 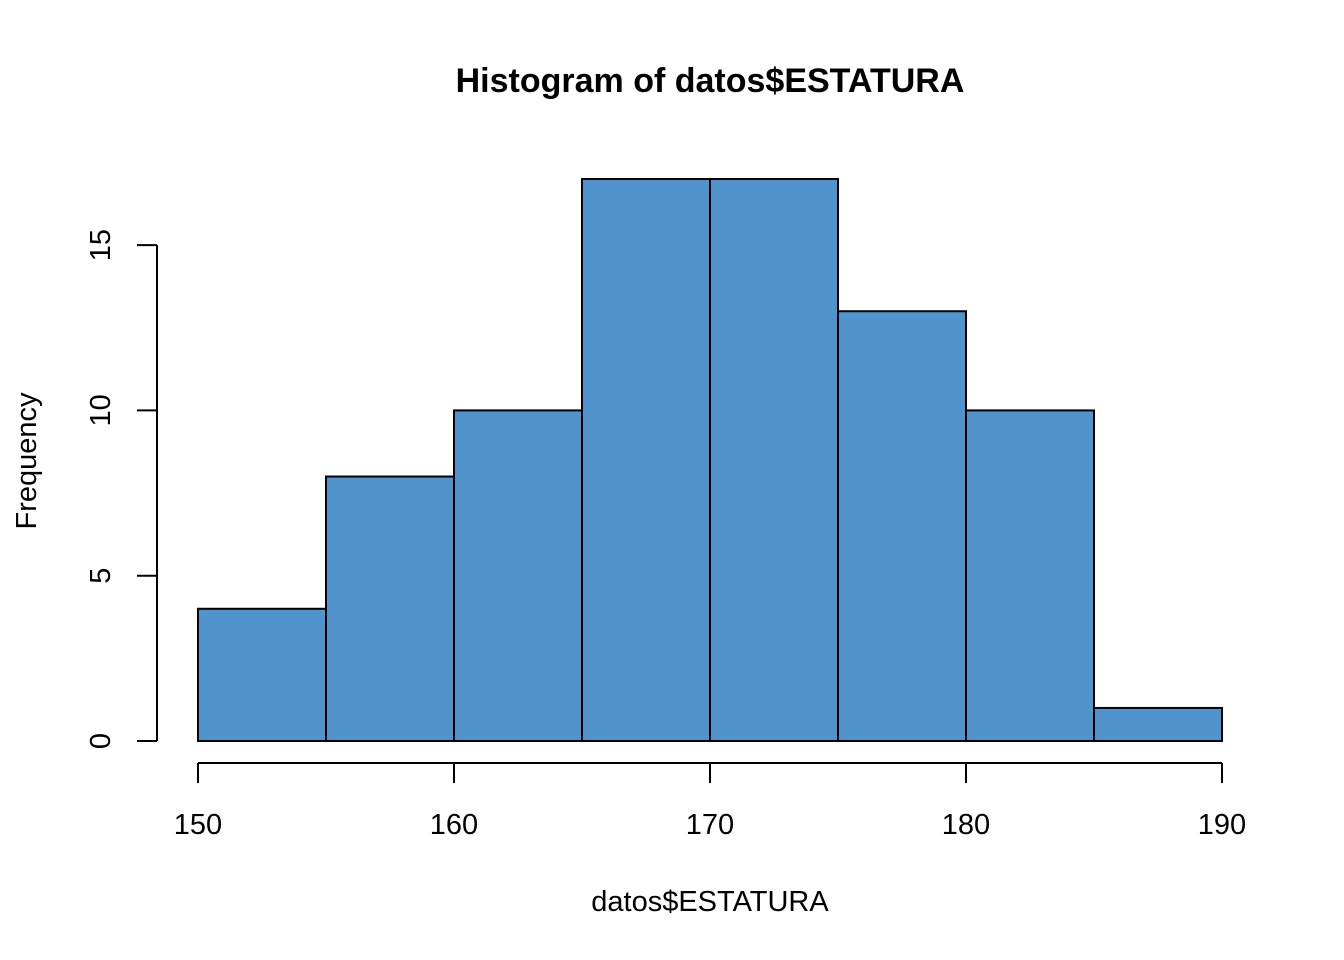 What do you see at coordinates (966, 825) in the screenshot?
I see `x-tick-label-3: 180` at bounding box center [966, 825].